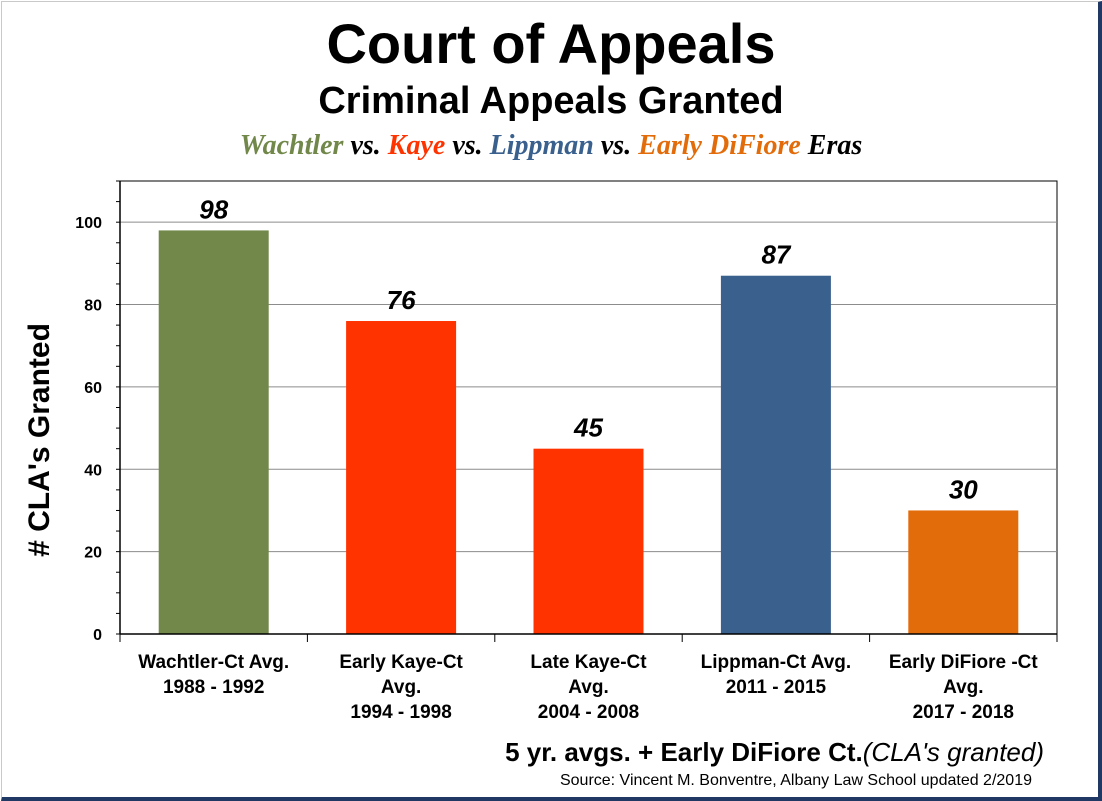 The height and width of the screenshot is (801, 1102). Describe the element at coordinates (551, 43) in the screenshot. I see `chart-title: Court of Appeals` at that location.